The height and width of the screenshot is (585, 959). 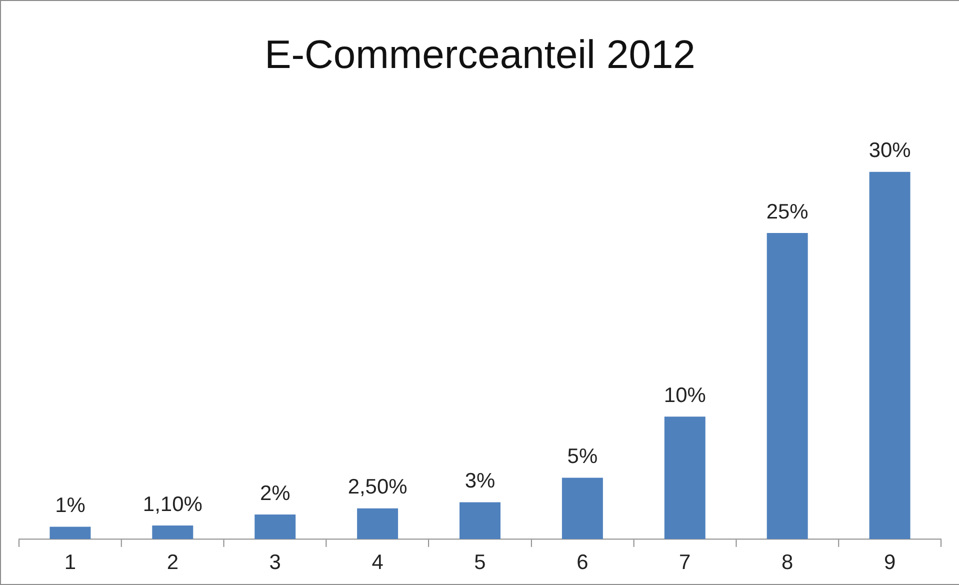 What do you see at coordinates (275, 493) in the screenshot?
I see `data-label: 2%` at bounding box center [275, 493].